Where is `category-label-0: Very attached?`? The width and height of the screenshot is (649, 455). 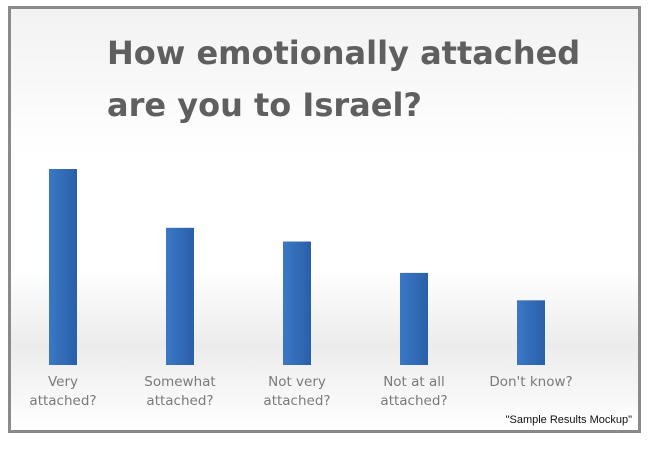 category-label-0: Very attached? is located at coordinates (63, 391).